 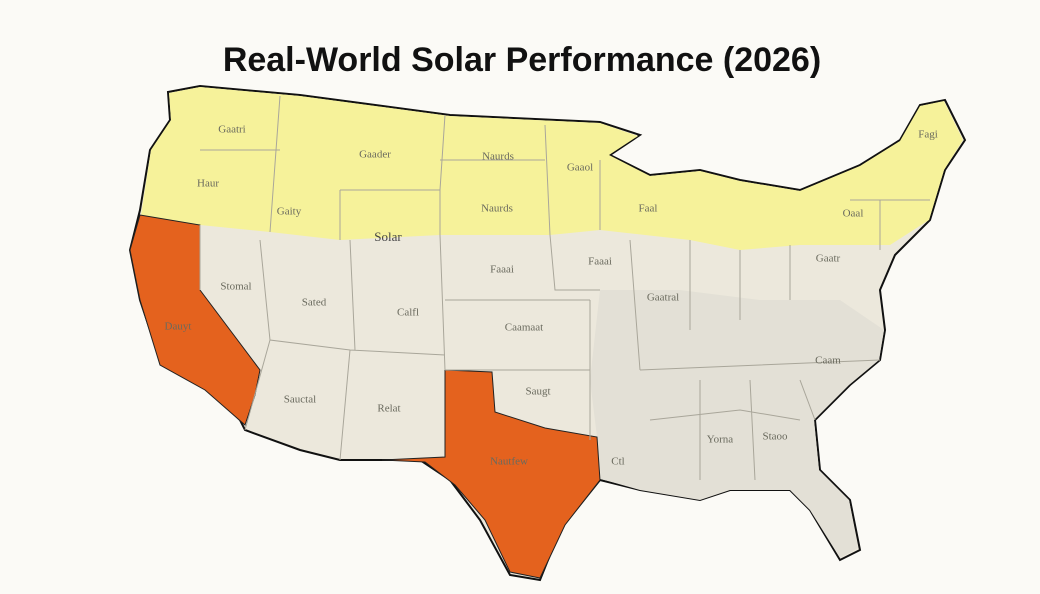 What do you see at coordinates (491, 474) in the screenshot?
I see `texas` at bounding box center [491, 474].